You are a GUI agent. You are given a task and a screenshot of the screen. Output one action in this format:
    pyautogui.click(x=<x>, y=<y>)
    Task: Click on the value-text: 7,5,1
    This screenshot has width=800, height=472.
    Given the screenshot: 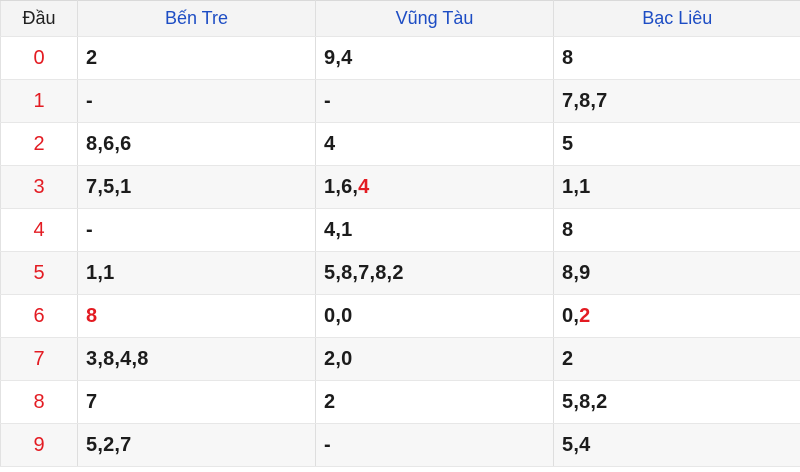 What is the action you would take?
    pyautogui.click(x=109, y=186)
    